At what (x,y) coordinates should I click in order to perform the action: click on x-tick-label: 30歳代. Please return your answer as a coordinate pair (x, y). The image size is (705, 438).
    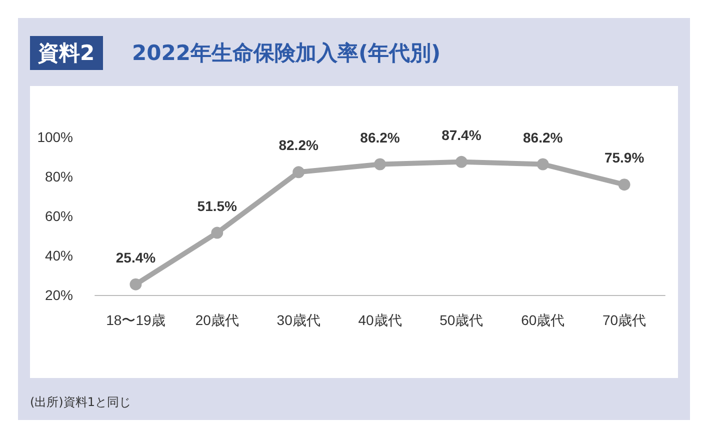
    Looking at the image, I should click on (298, 320).